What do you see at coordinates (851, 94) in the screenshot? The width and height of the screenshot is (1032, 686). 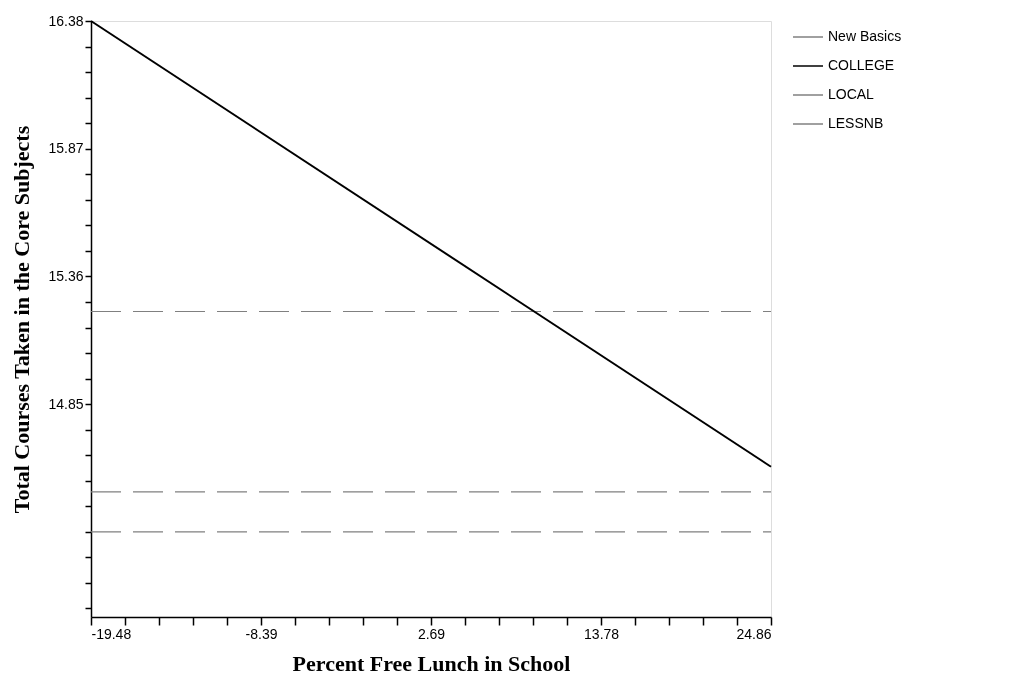 I see `legend-label: LOCAL` at bounding box center [851, 94].